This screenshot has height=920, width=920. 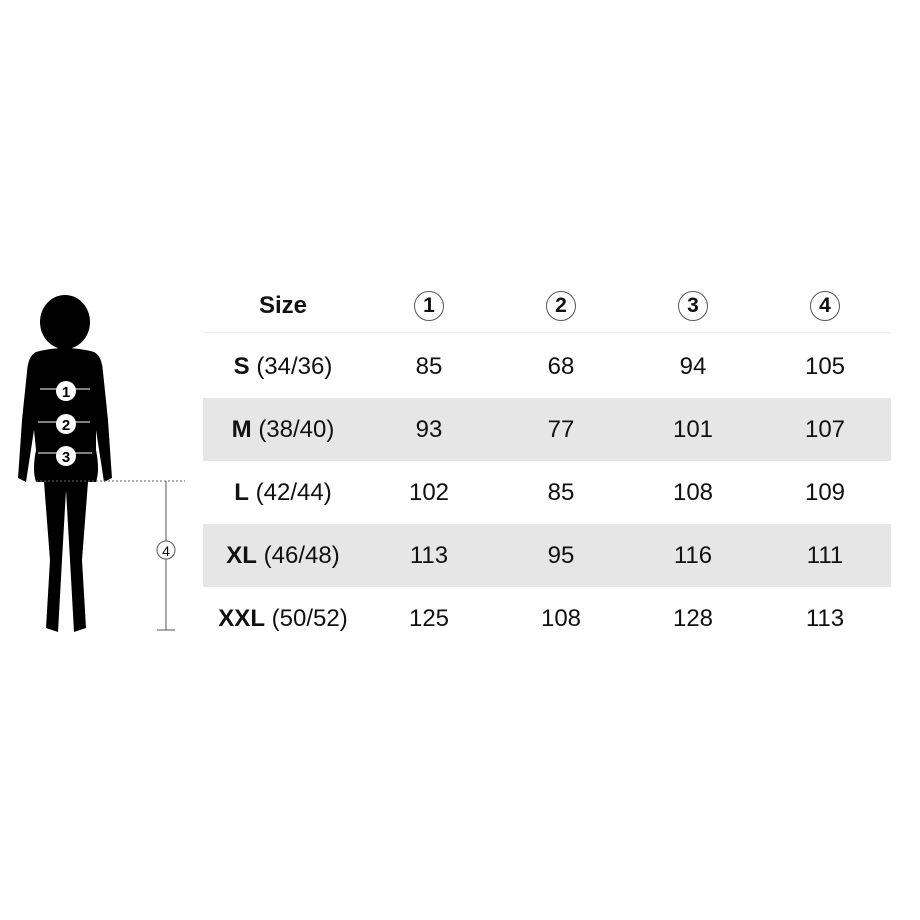 I want to click on measure-3-header: 3, so click(x=693, y=306).